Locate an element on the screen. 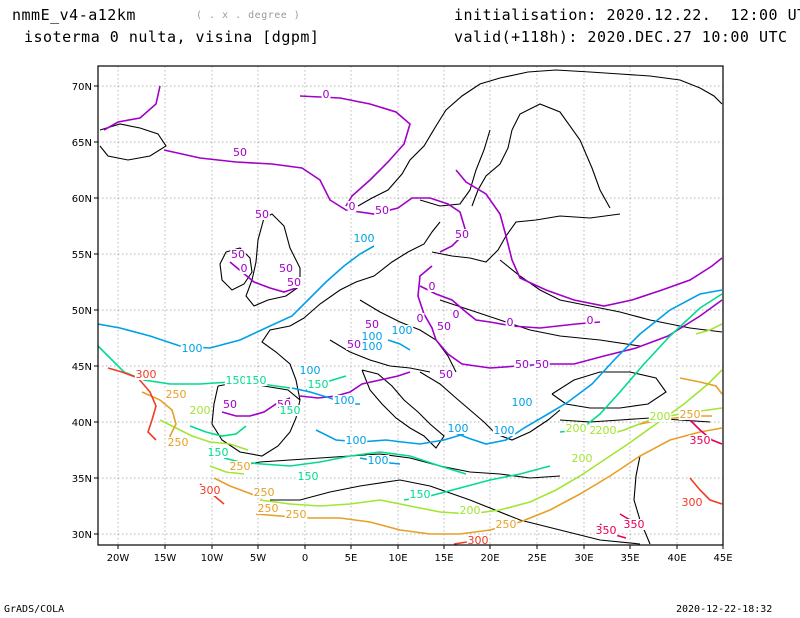 The image size is (800, 618). lon-tick-label: 25E is located at coordinates (536, 558).